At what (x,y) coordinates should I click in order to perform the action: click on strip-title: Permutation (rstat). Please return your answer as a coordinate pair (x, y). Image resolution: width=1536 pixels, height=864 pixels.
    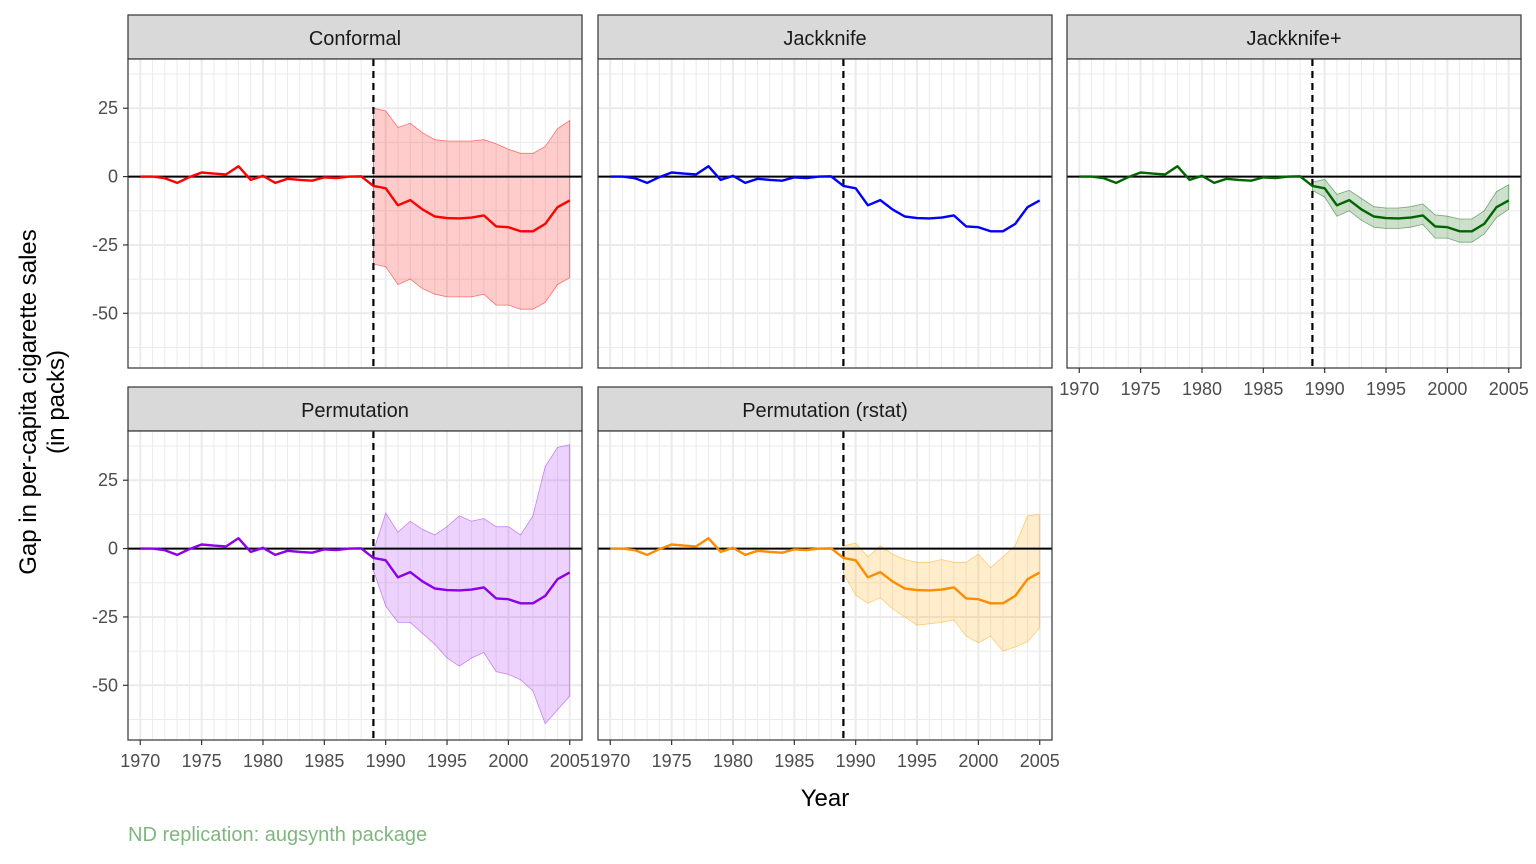
    Looking at the image, I should click on (825, 411).